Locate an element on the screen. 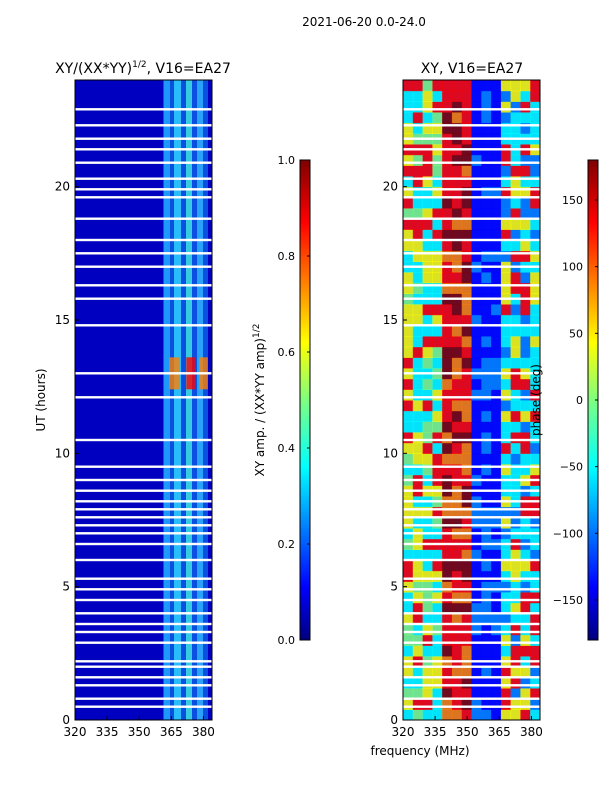 This screenshot has width=600, height=805. right-y-tick-label: 0 is located at coordinates (394, 720).